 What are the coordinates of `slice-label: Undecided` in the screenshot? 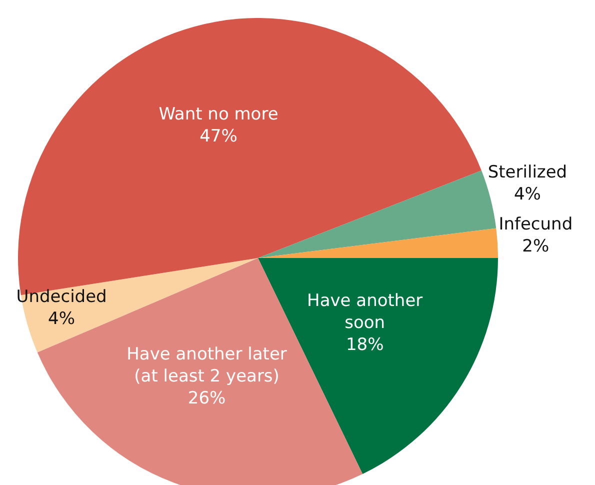 It's located at (61, 297).